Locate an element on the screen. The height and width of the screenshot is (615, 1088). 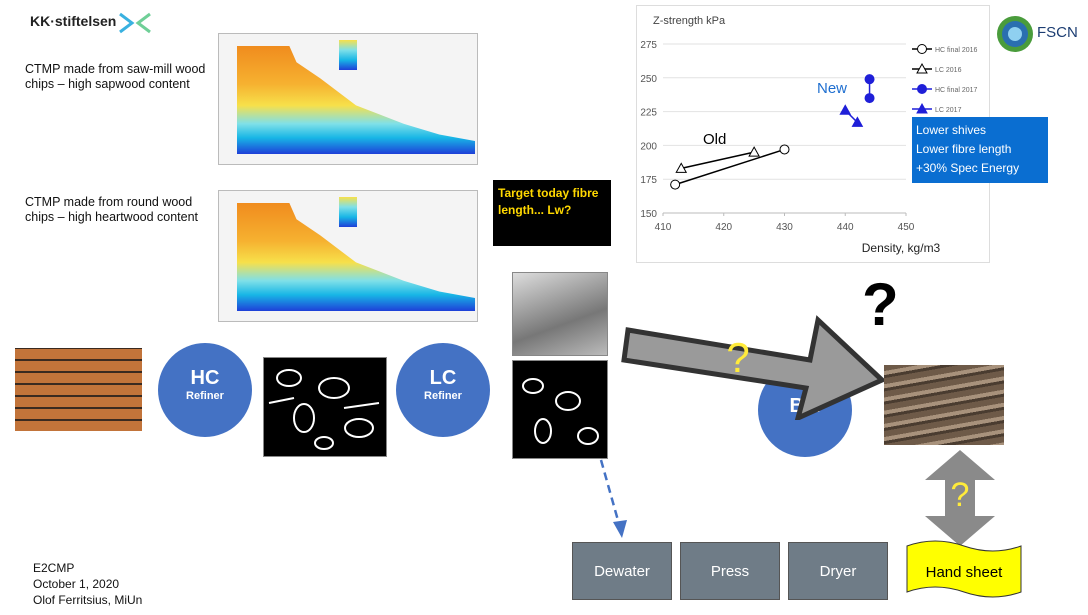
x-tick-label: 410 is located at coordinates (663, 227).